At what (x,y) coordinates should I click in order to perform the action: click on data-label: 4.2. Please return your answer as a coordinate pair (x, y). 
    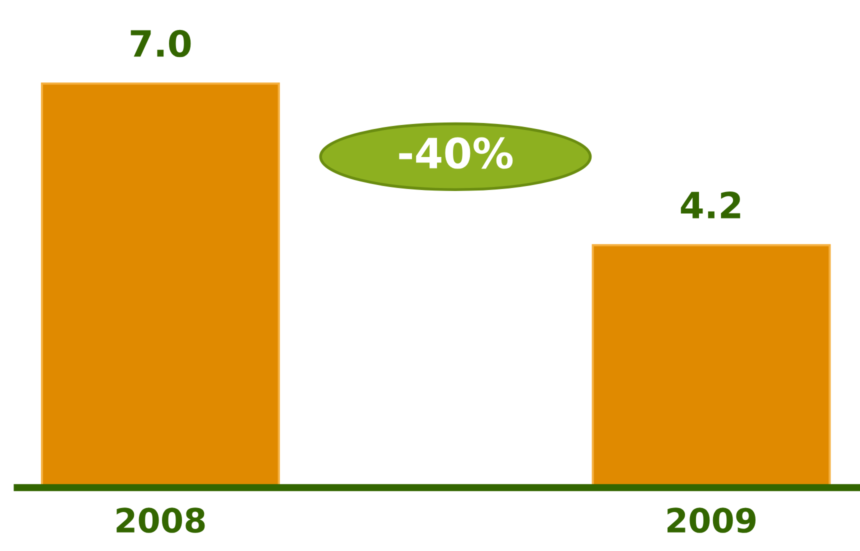
    Looking at the image, I should click on (710, 204).